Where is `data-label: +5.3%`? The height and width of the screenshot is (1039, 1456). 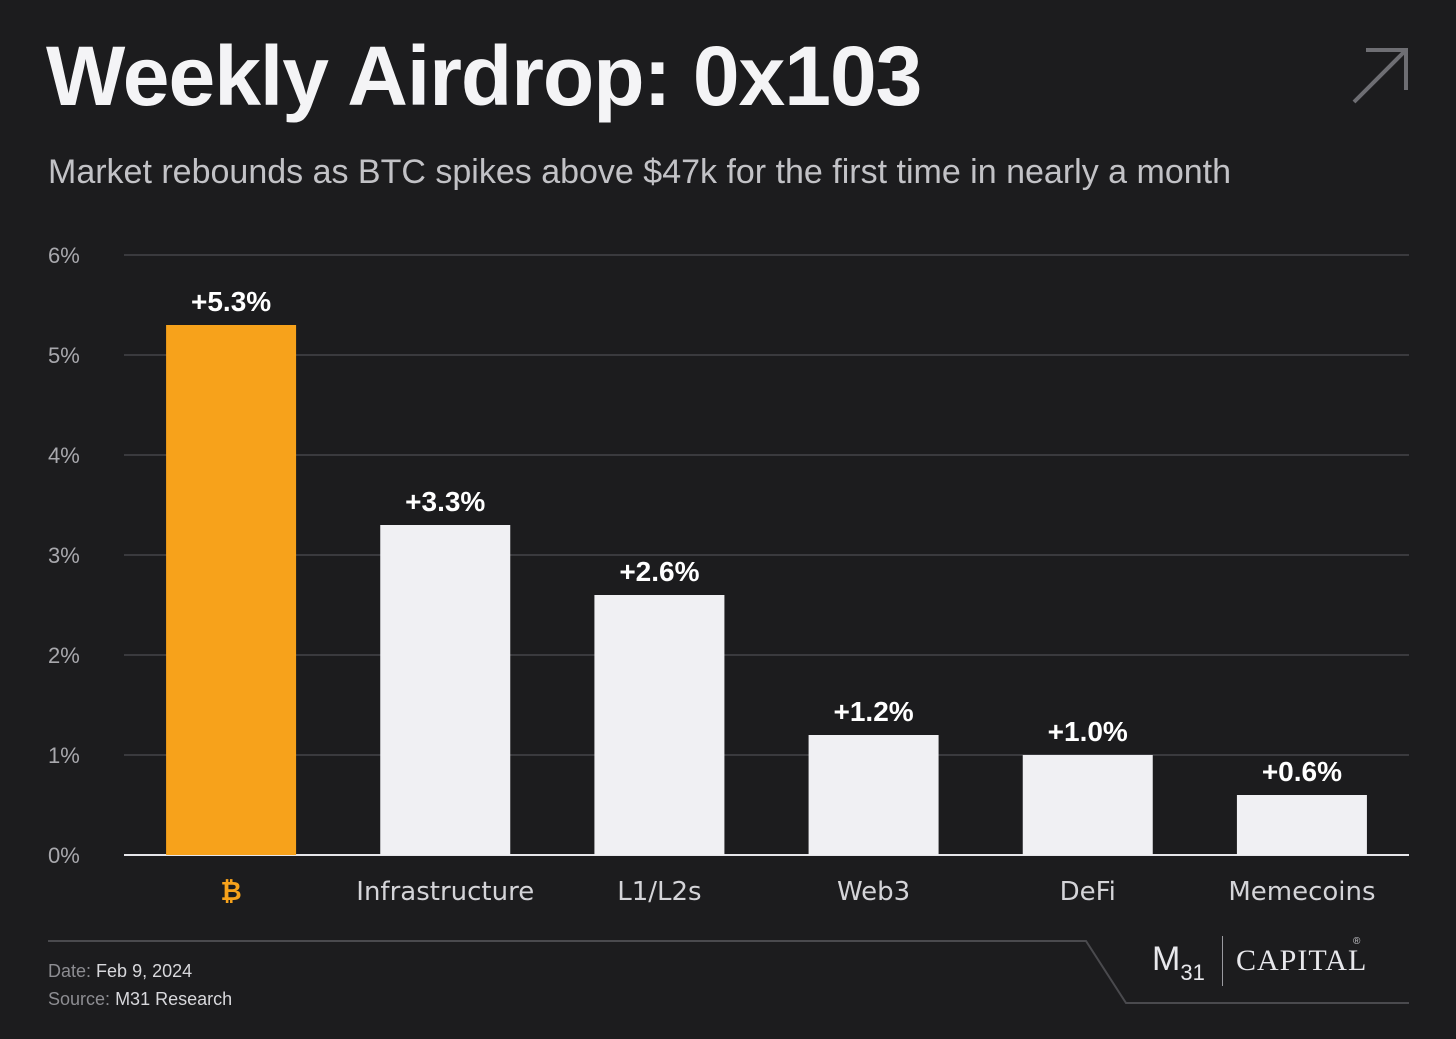 data-label: +5.3% is located at coordinates (231, 301).